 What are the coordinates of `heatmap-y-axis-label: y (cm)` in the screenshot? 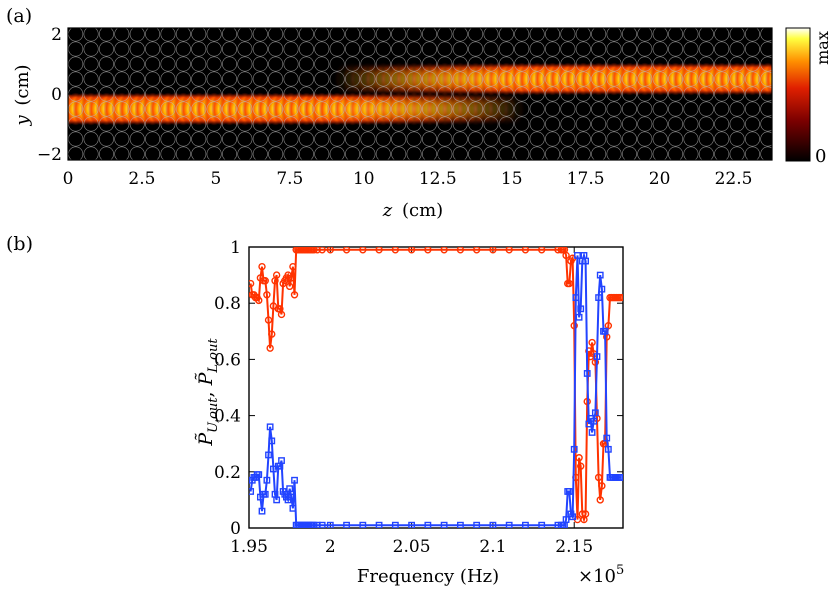 It's located at (22, 95).